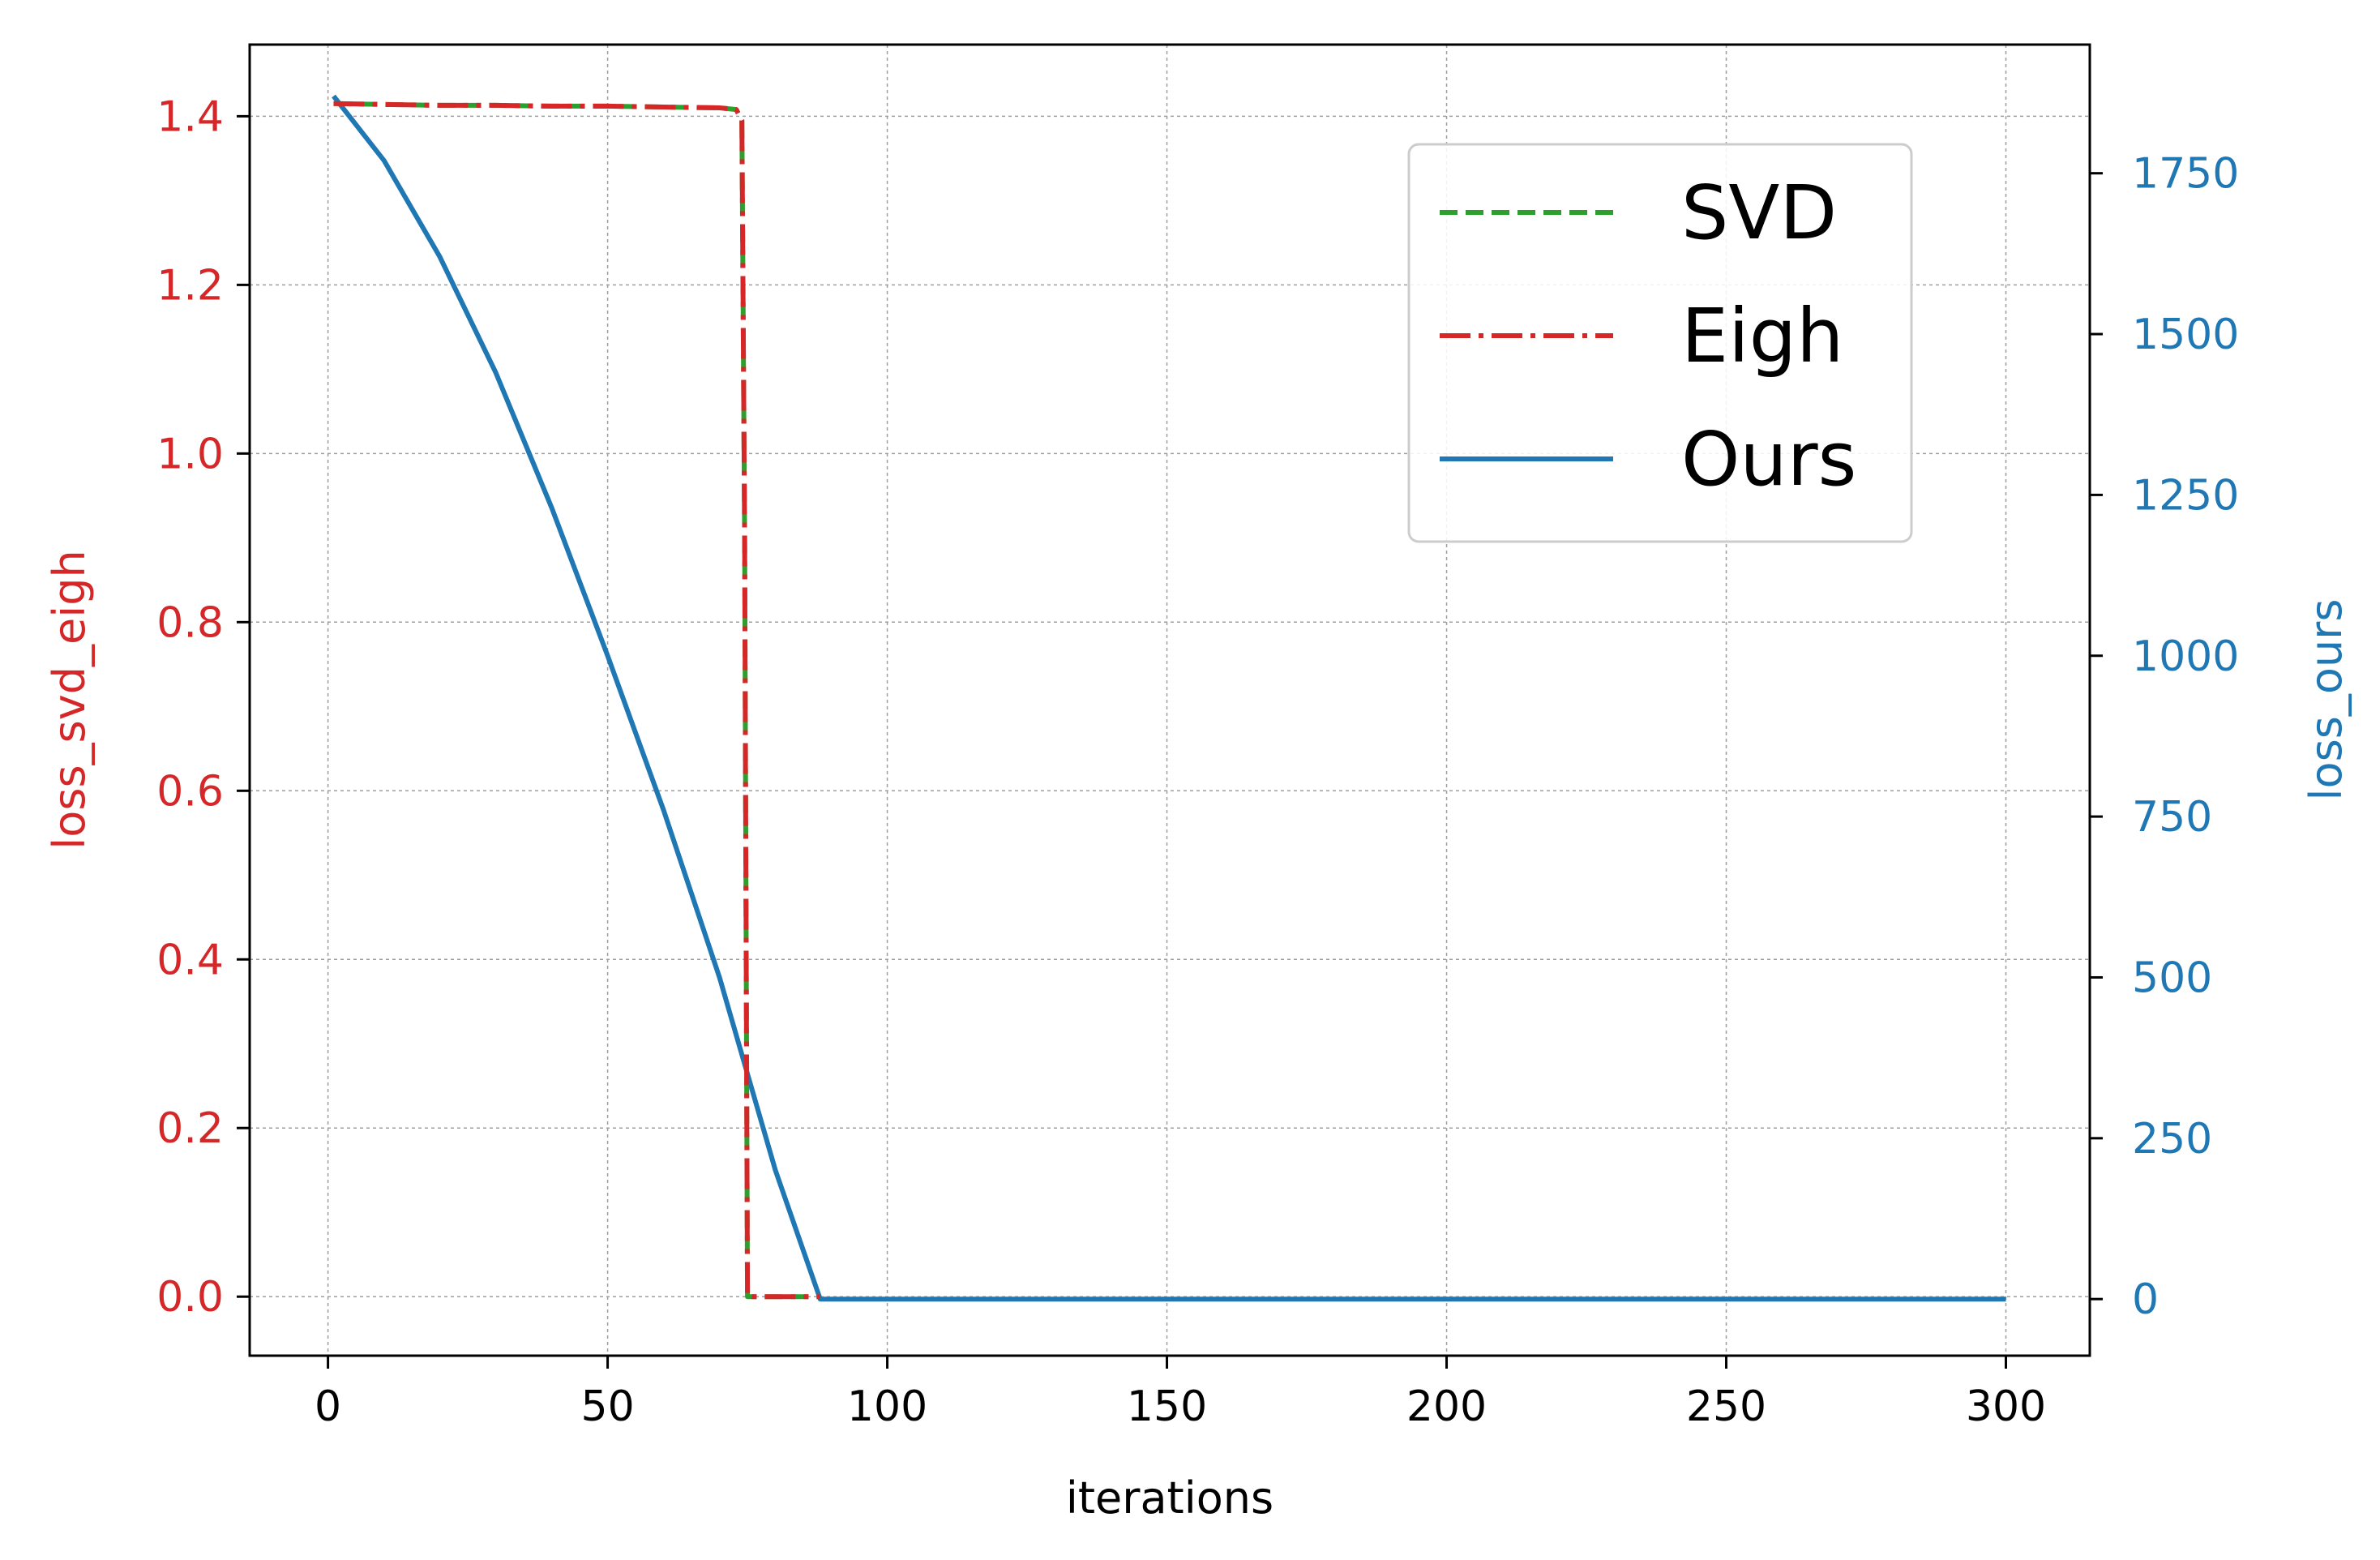  Describe the element at coordinates (190, 1129) in the screenshot. I see `y-left-tick-label: 0.2` at that location.